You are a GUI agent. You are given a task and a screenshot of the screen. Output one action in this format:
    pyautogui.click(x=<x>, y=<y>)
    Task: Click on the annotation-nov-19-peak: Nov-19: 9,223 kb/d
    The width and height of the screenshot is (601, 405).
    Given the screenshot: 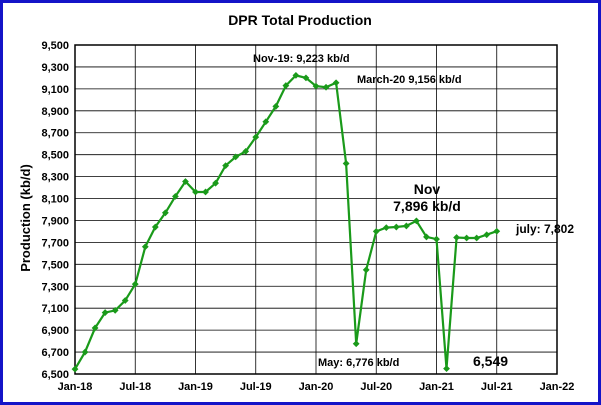 What is the action you would take?
    pyautogui.click(x=301, y=59)
    